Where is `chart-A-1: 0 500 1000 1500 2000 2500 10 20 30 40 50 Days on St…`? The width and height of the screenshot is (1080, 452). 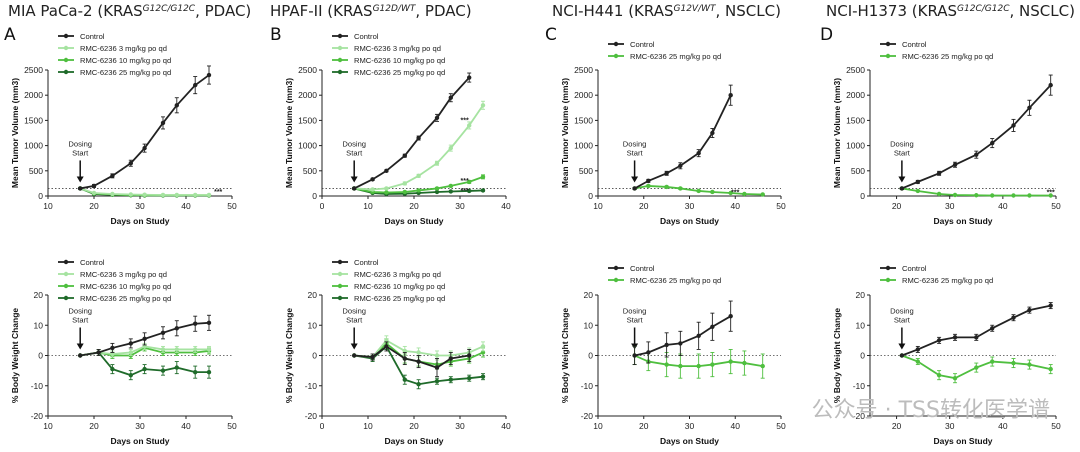 chart-A-1: 0 500 1000 1500 2000 2500 10 20 30 40 50 Days on St… is located at coordinates (123, 129).